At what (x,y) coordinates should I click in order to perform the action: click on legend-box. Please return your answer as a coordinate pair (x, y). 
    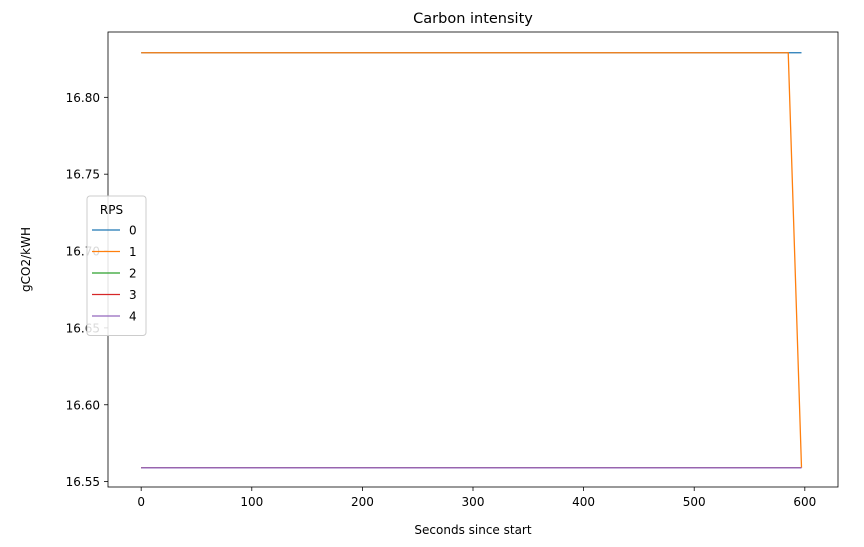
    Looking at the image, I should click on (116, 265).